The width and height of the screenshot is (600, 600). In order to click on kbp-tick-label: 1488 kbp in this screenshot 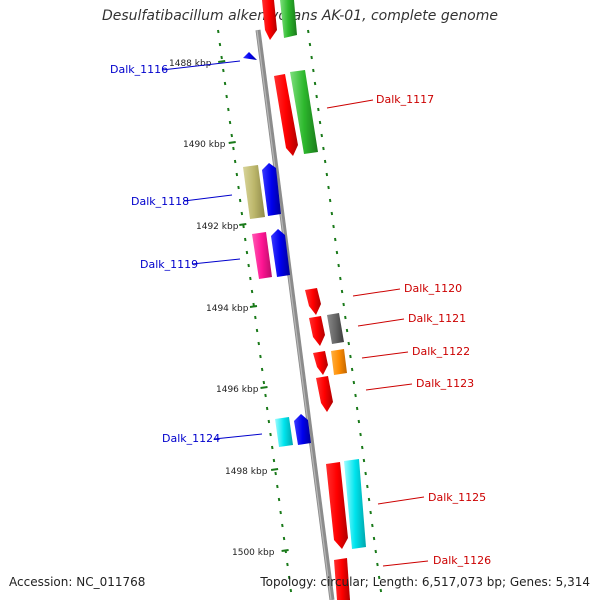, I will do `click(190, 64)`.